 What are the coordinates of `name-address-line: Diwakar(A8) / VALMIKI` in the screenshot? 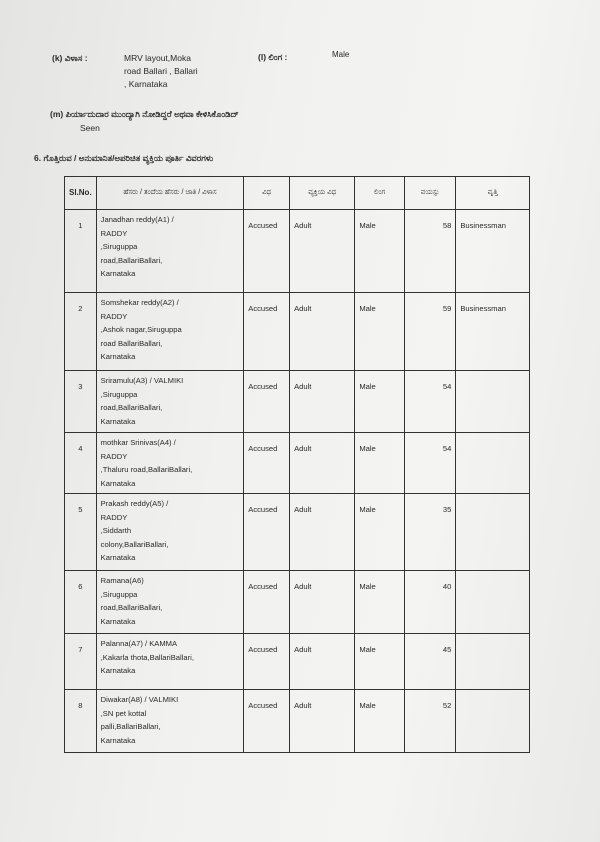 It's located at (139, 699).